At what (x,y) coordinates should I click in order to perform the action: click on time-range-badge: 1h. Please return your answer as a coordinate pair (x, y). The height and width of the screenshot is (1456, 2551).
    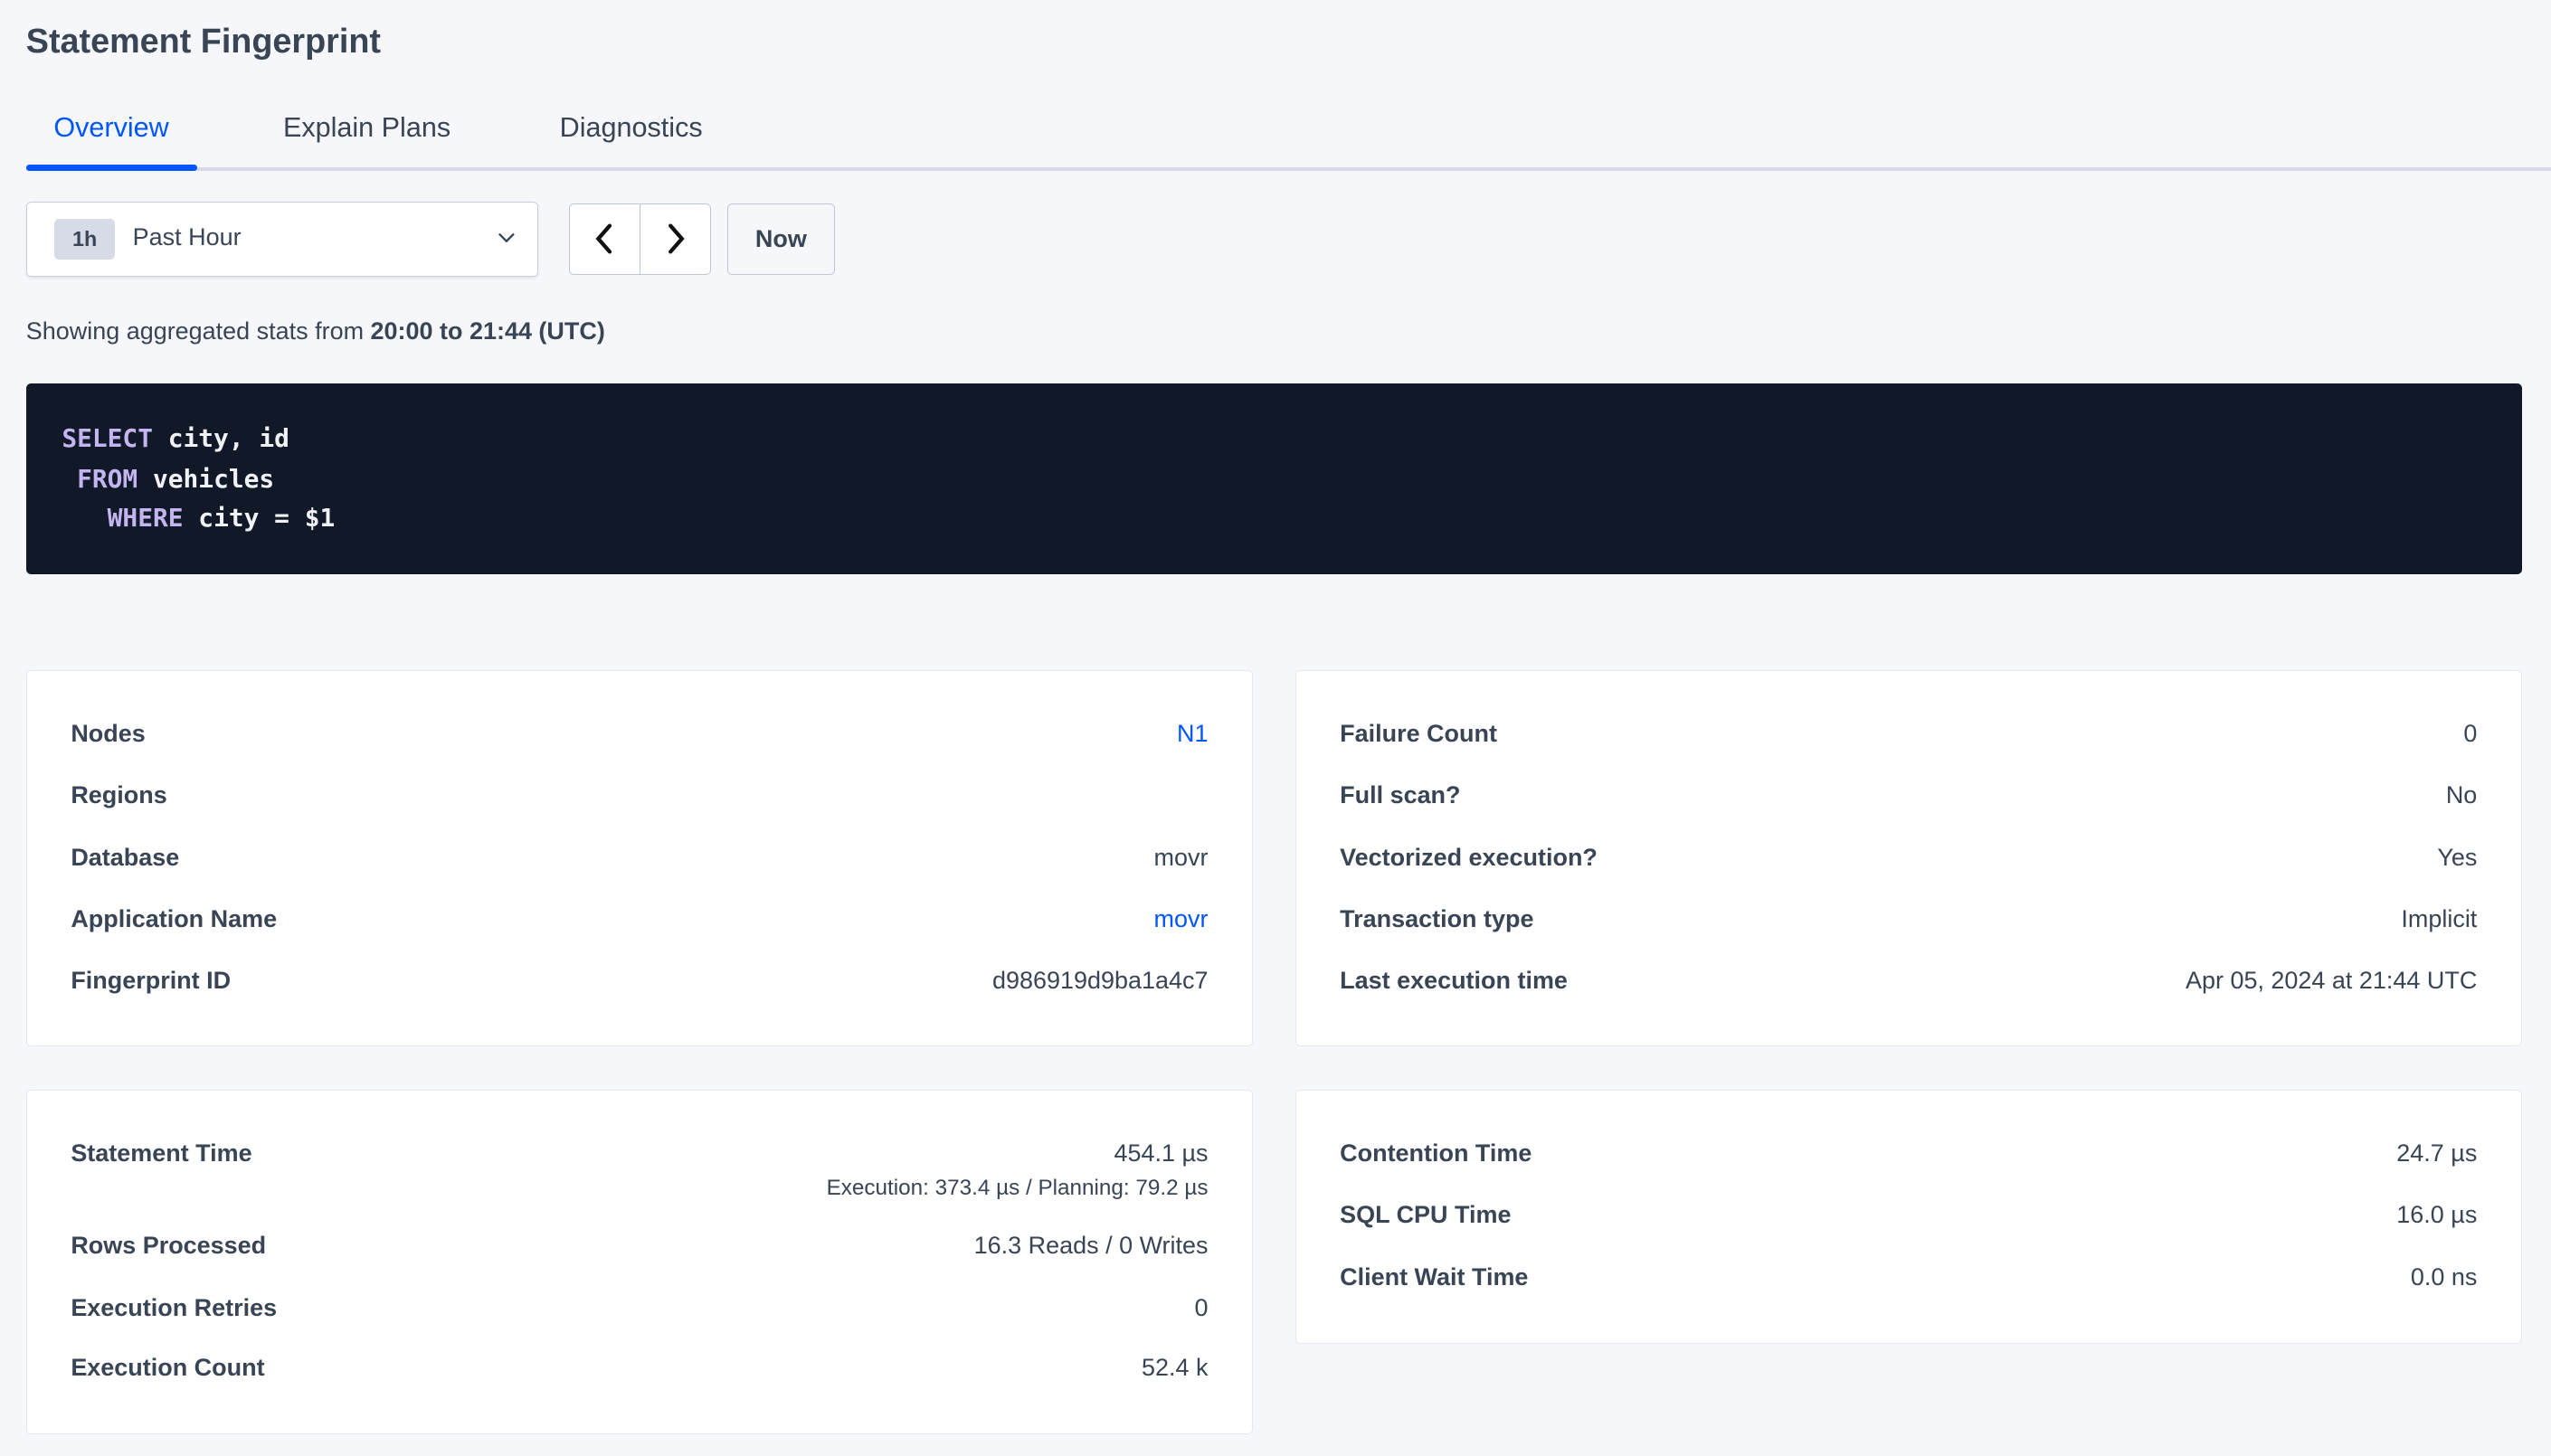
    Looking at the image, I should click on (84, 239).